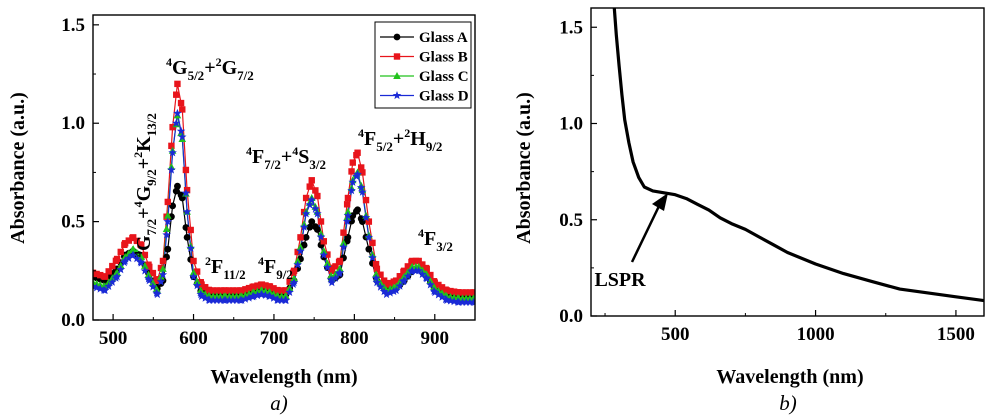  I want to click on legend-box, so click(423, 65).